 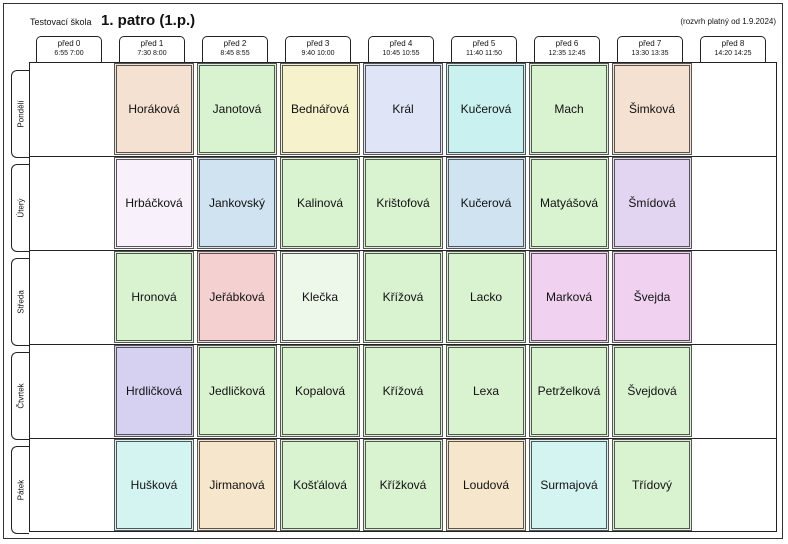 What do you see at coordinates (484, 53) in the screenshot?
I see `period-time: 11:40 11:50` at bounding box center [484, 53].